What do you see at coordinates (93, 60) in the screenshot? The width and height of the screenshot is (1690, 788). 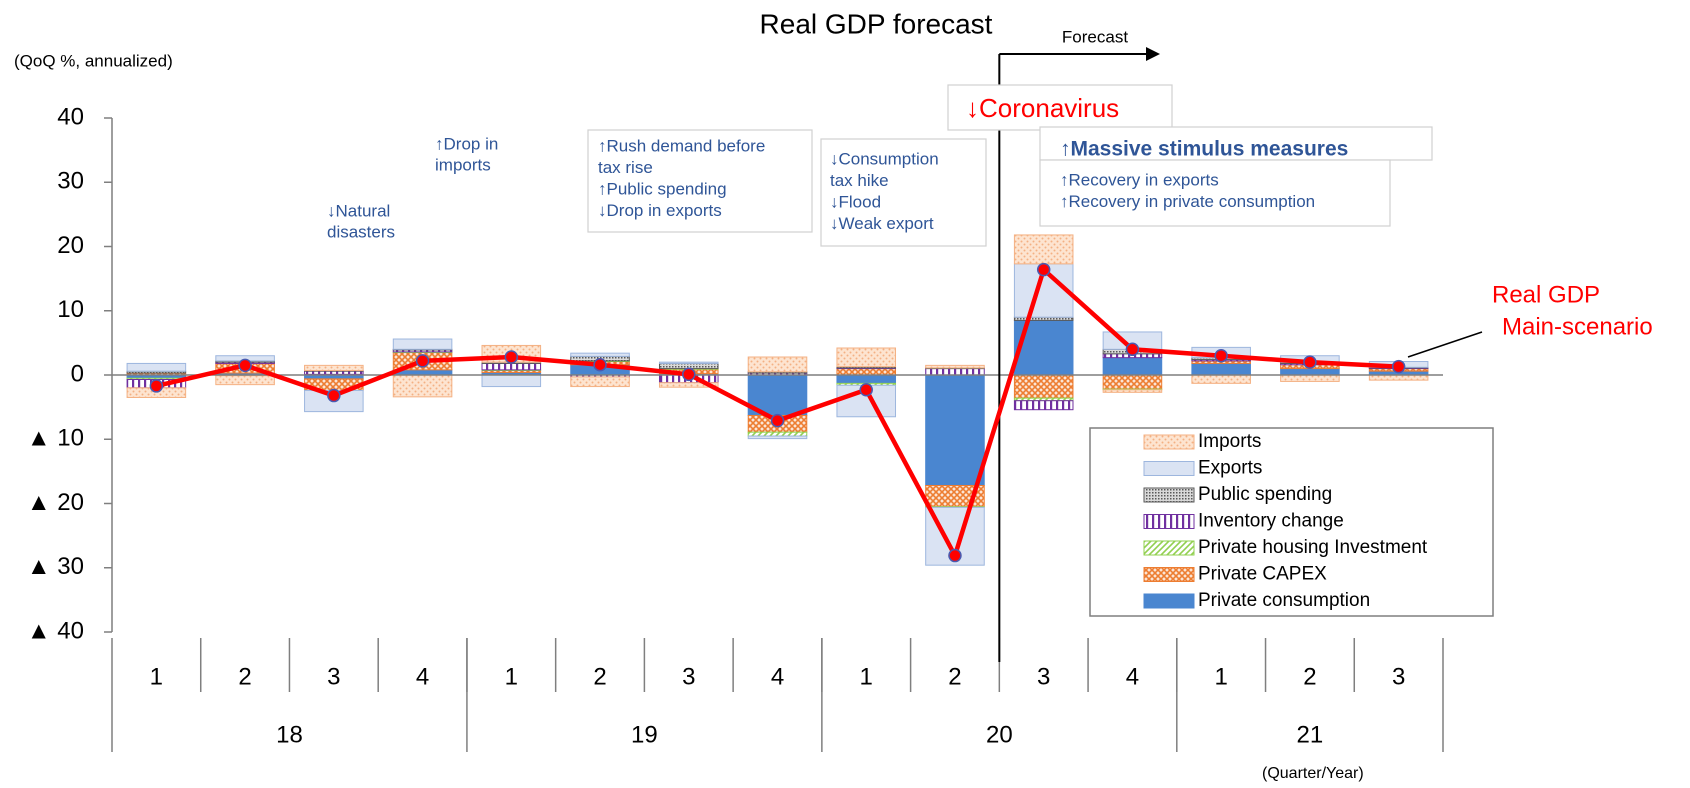 I see `y-unit: (QoQ %, annualized)` at bounding box center [93, 60].